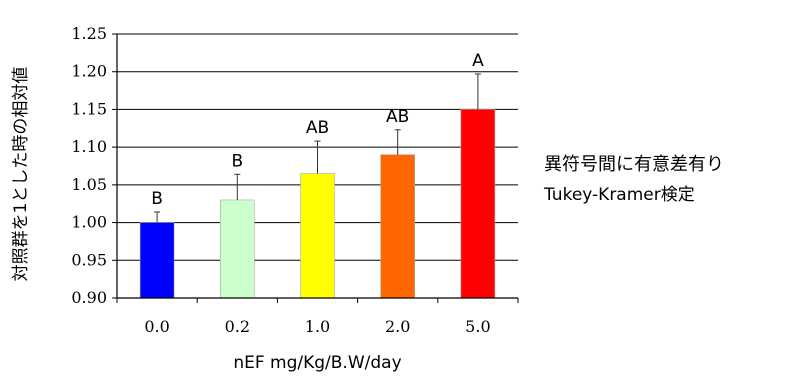 This screenshot has height=378, width=805. I want to click on x-axis-title: nEF mg/Kg/B.W/day, so click(317, 363).